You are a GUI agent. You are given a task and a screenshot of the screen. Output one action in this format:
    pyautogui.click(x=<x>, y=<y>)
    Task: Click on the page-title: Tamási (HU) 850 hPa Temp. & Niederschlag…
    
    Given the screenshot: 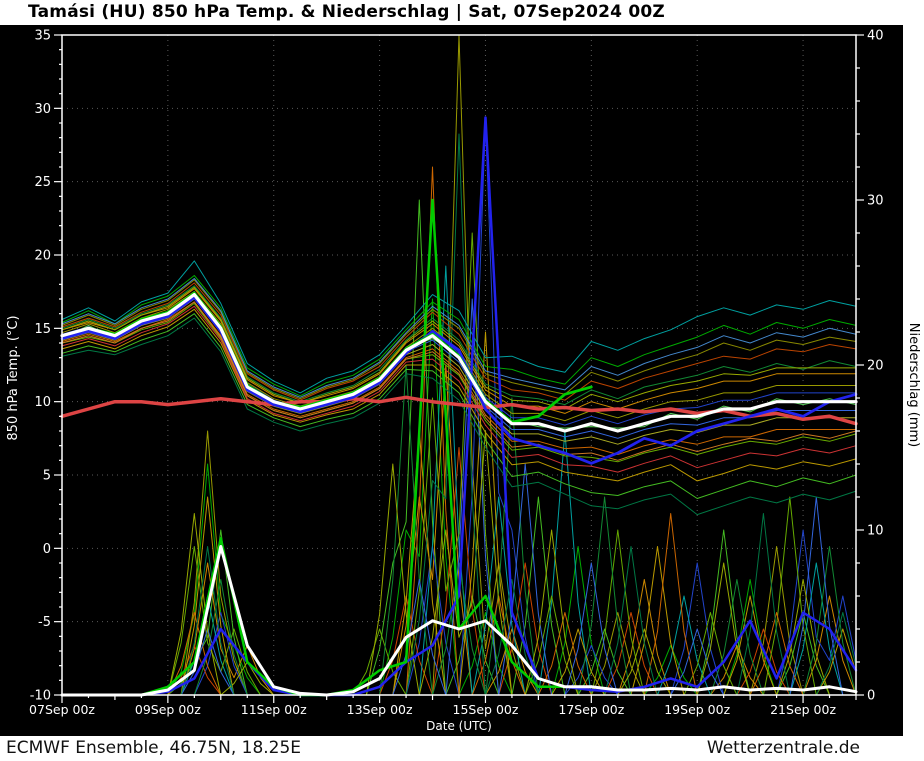 What is the action you would take?
    pyautogui.click(x=462, y=12)
    